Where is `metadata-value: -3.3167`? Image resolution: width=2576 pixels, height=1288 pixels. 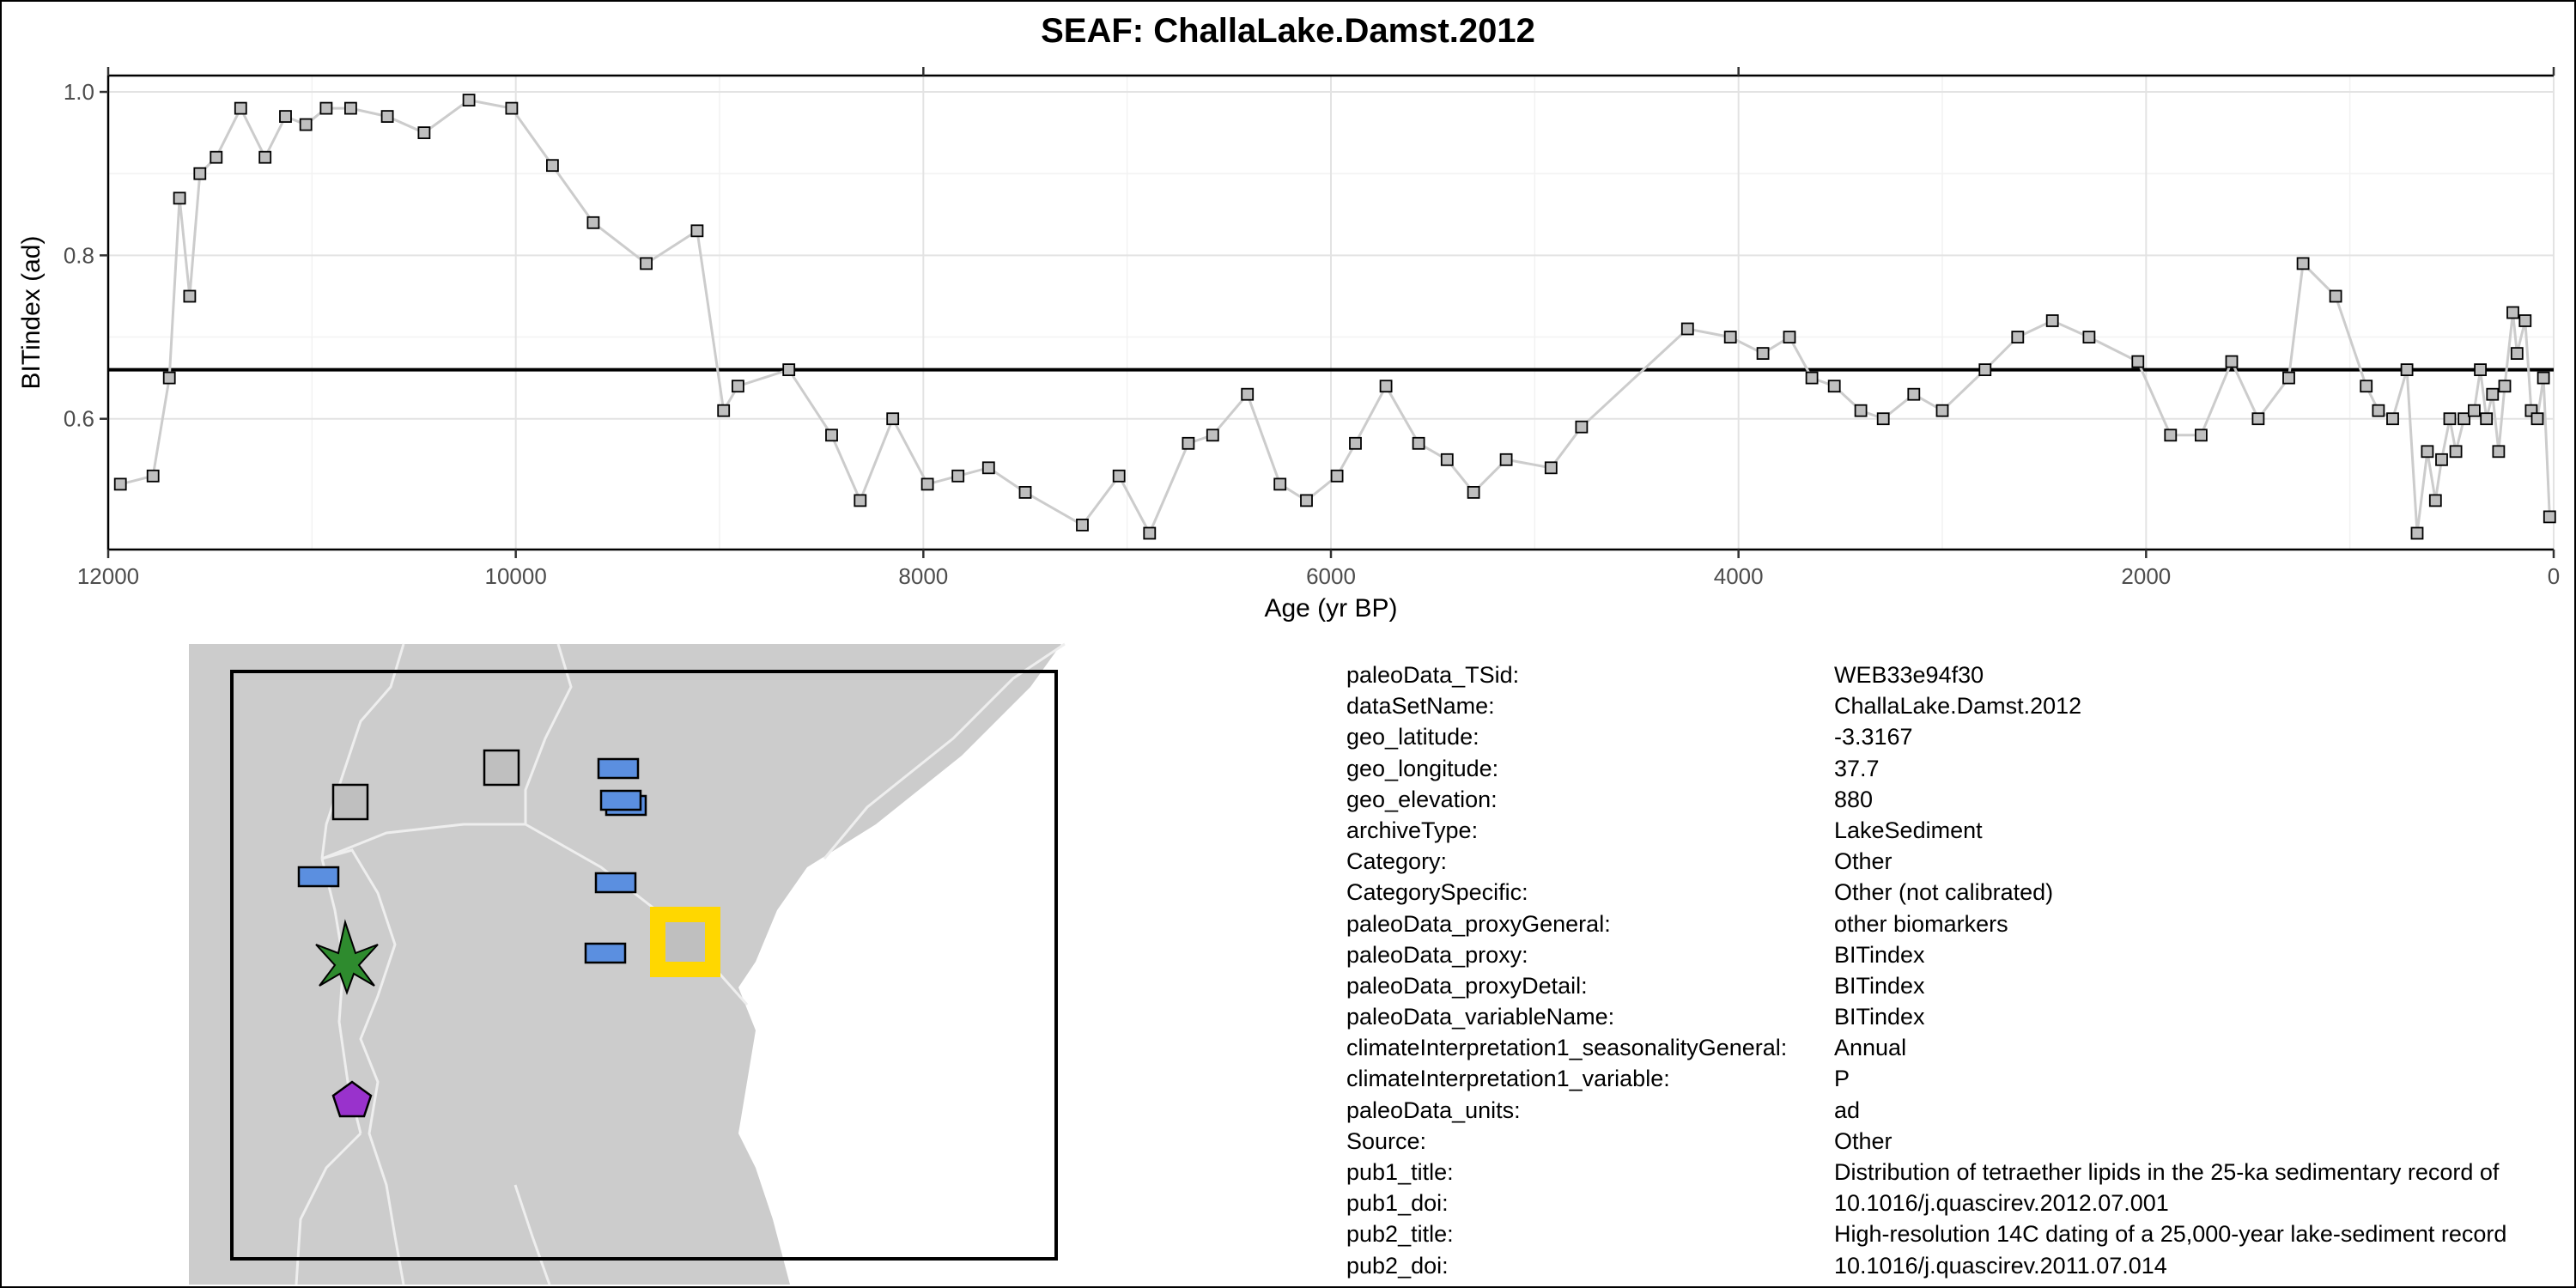 metadata-value: -3.3167 is located at coordinates (1873, 737).